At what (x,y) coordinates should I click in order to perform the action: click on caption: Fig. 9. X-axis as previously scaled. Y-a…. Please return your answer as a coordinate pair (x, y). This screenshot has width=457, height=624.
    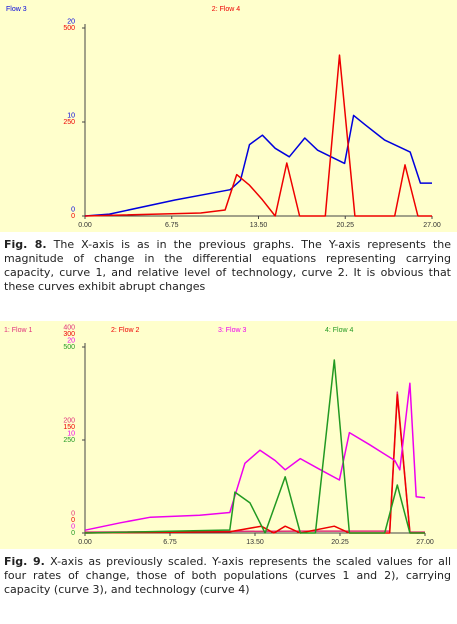
    Looking at the image, I should click on (227, 576).